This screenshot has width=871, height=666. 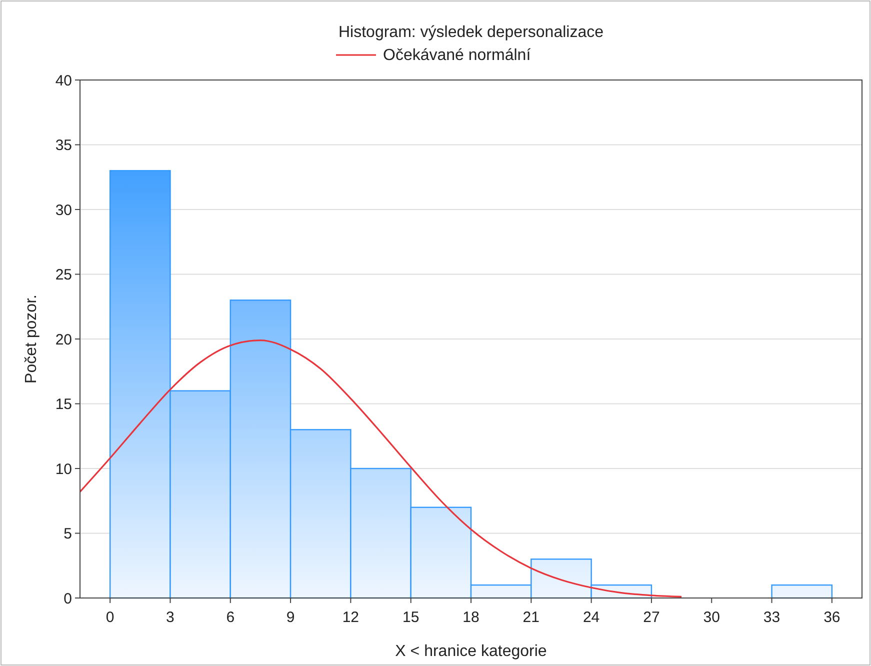 I want to click on x-tick-label: 33, so click(x=771, y=617).